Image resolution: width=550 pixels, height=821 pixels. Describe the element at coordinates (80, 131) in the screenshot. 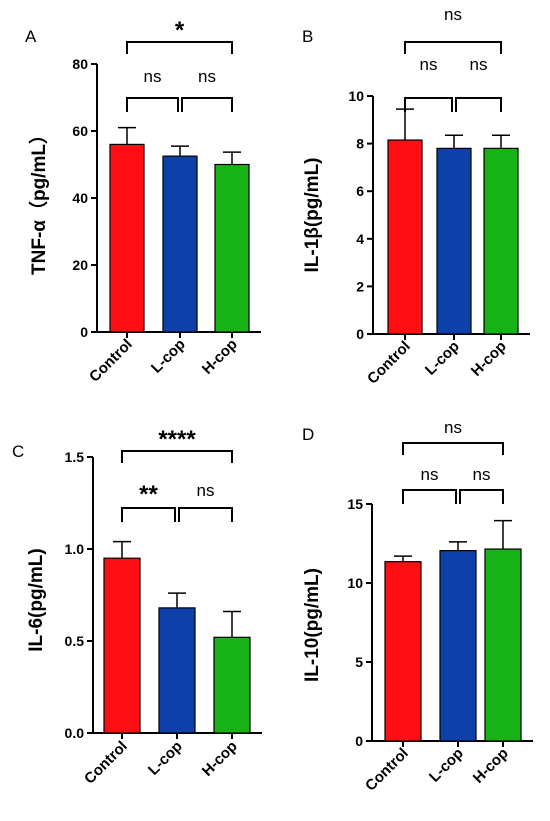

I see `y-tick-label: 60` at that location.